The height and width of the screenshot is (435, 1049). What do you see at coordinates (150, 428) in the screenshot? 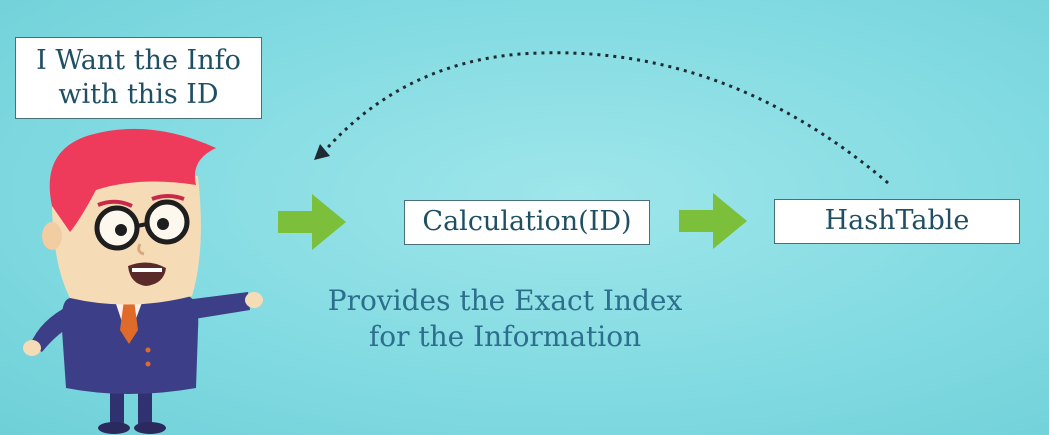
I see `character-shoe-right` at bounding box center [150, 428].